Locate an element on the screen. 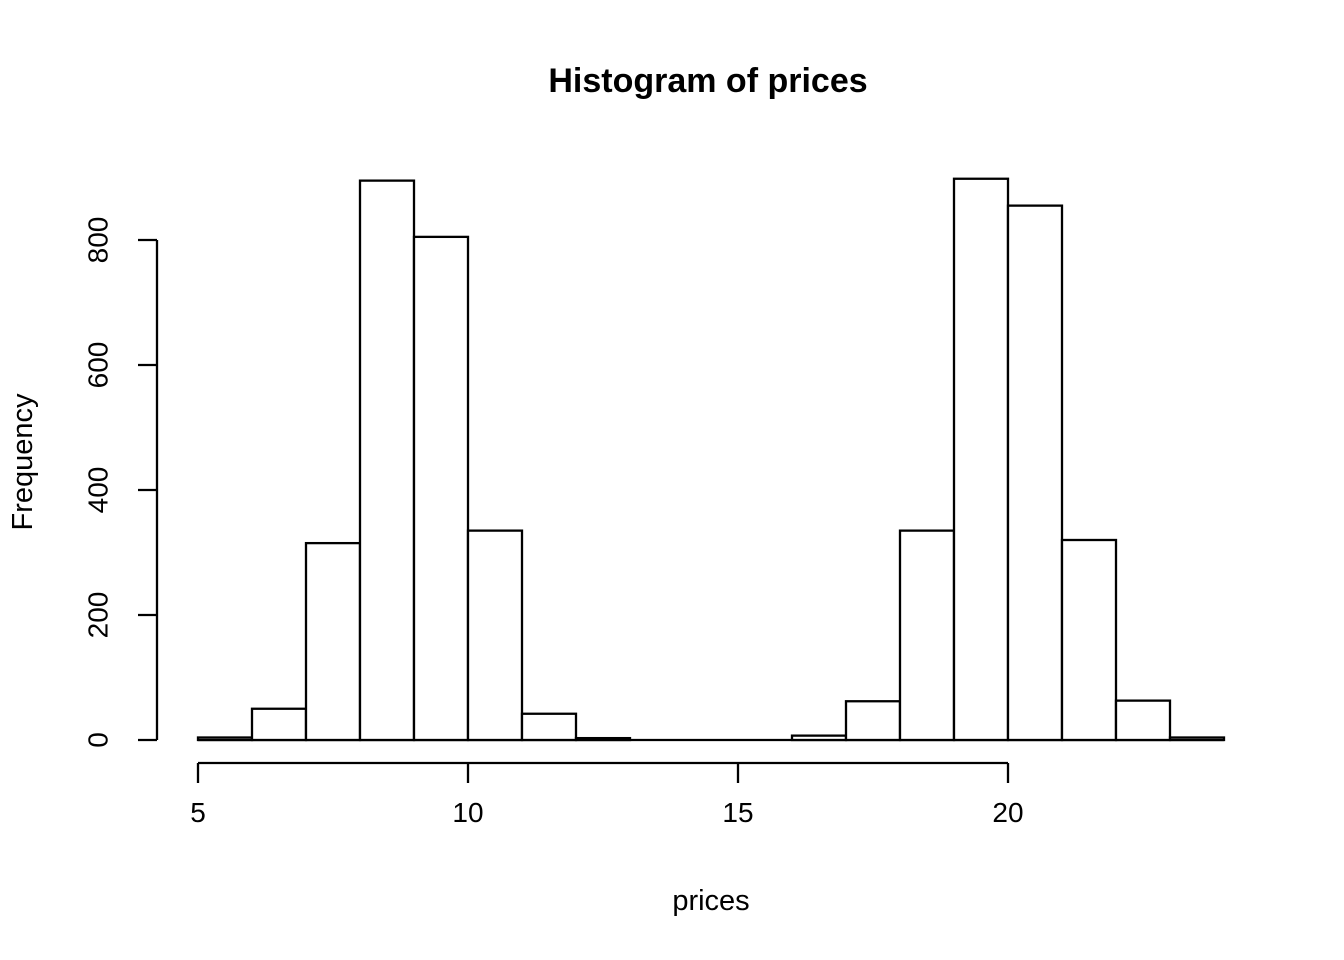 The width and height of the screenshot is (1344, 960). y-axis-tick-label: 200 is located at coordinates (97, 615).